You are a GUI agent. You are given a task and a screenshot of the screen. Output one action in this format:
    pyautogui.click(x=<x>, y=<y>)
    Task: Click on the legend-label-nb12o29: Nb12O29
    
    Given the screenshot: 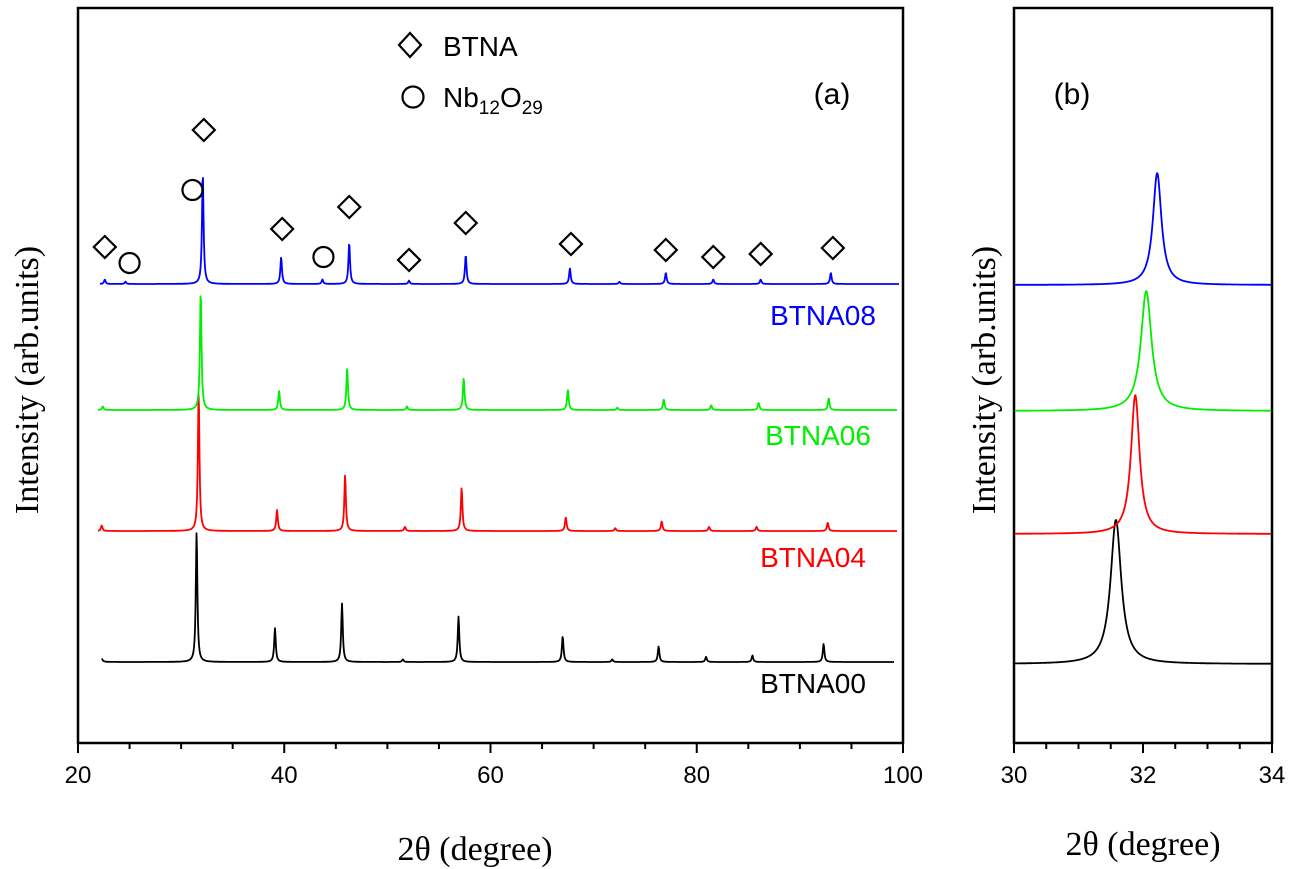 What is the action you would take?
    pyautogui.click(x=493, y=100)
    